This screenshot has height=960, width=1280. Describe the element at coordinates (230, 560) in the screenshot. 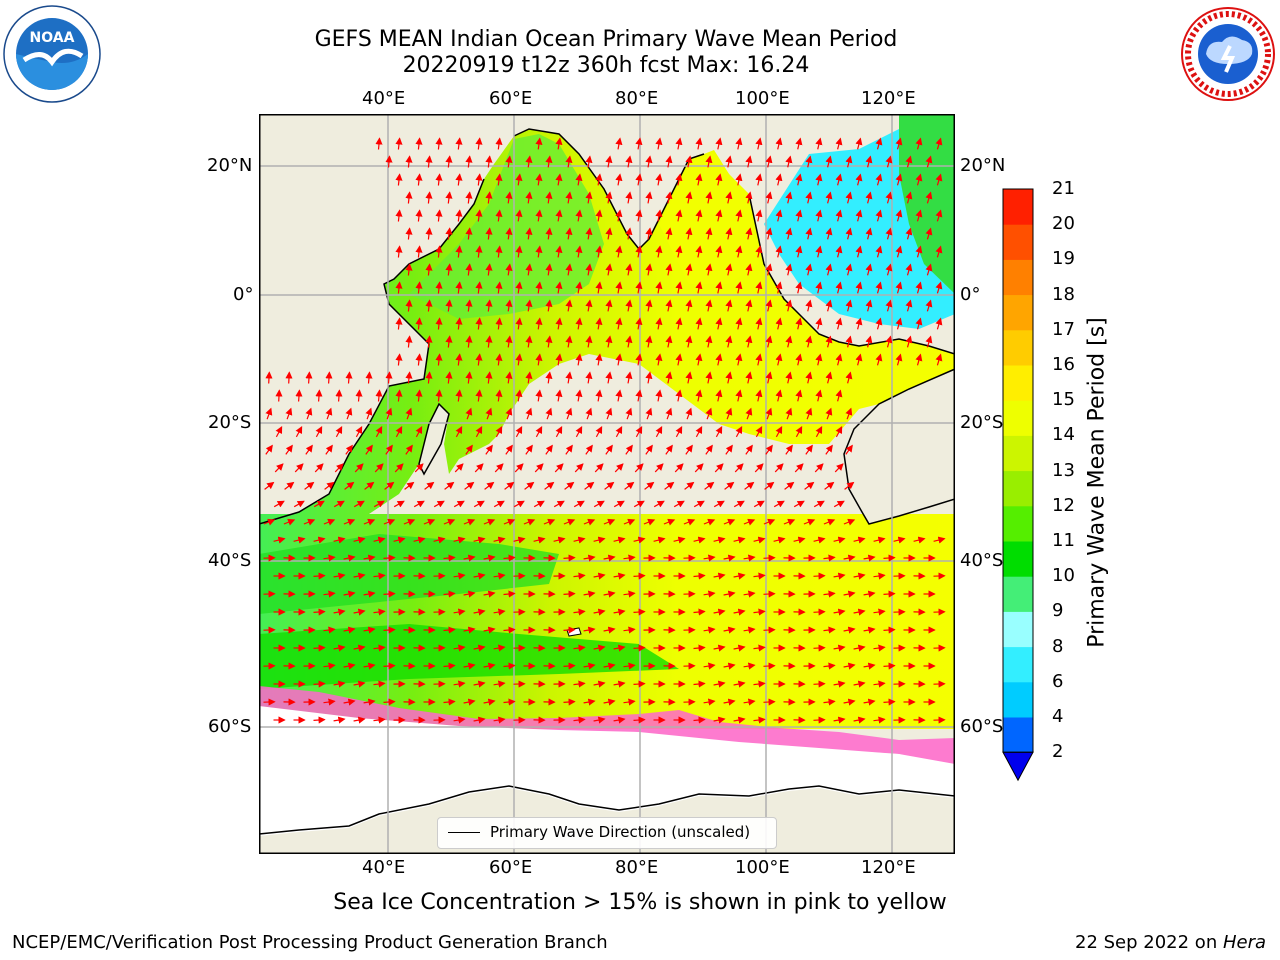

I see `lat-tick-left-40s: 40°S` at that location.